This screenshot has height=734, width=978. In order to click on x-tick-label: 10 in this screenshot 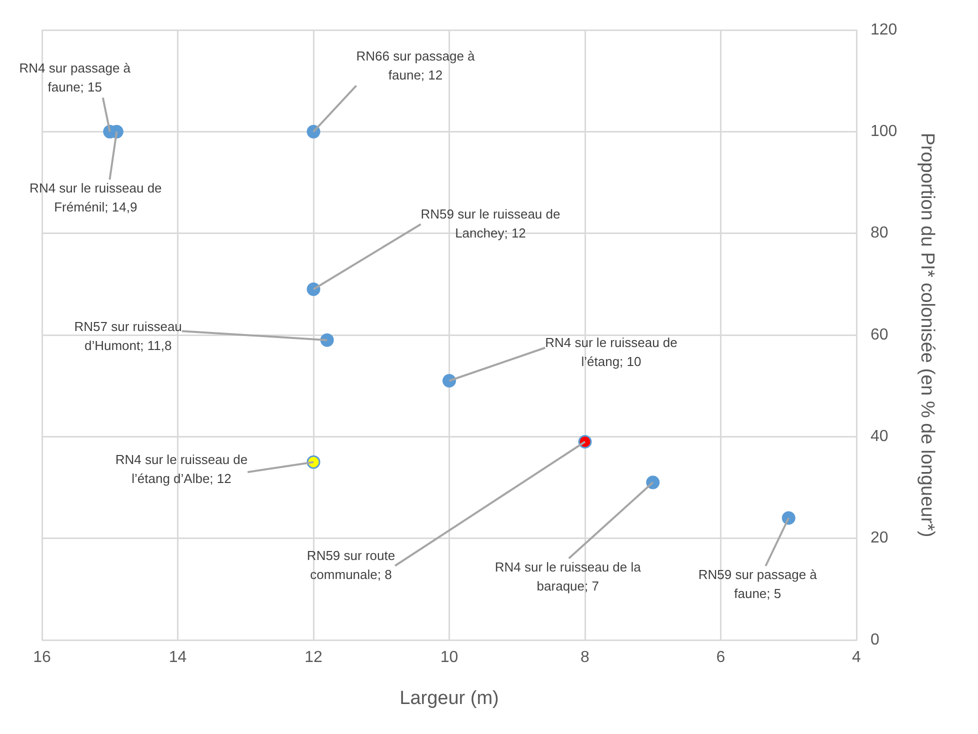, I will do `click(449, 657)`.